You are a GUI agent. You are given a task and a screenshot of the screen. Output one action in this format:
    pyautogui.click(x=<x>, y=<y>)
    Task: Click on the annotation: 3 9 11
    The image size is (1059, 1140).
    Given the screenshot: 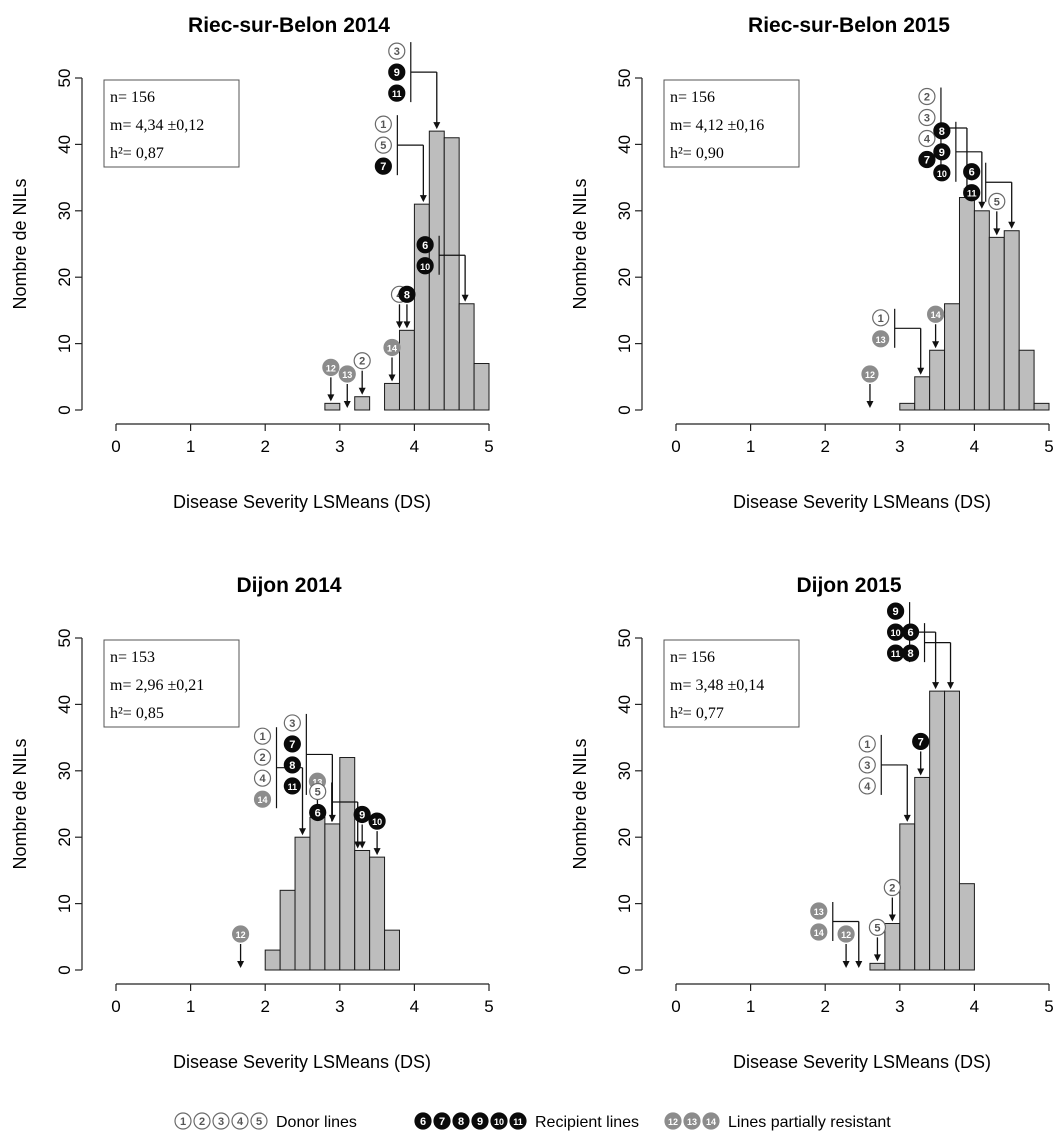 What is the action you would take?
    pyautogui.click(x=414, y=86)
    